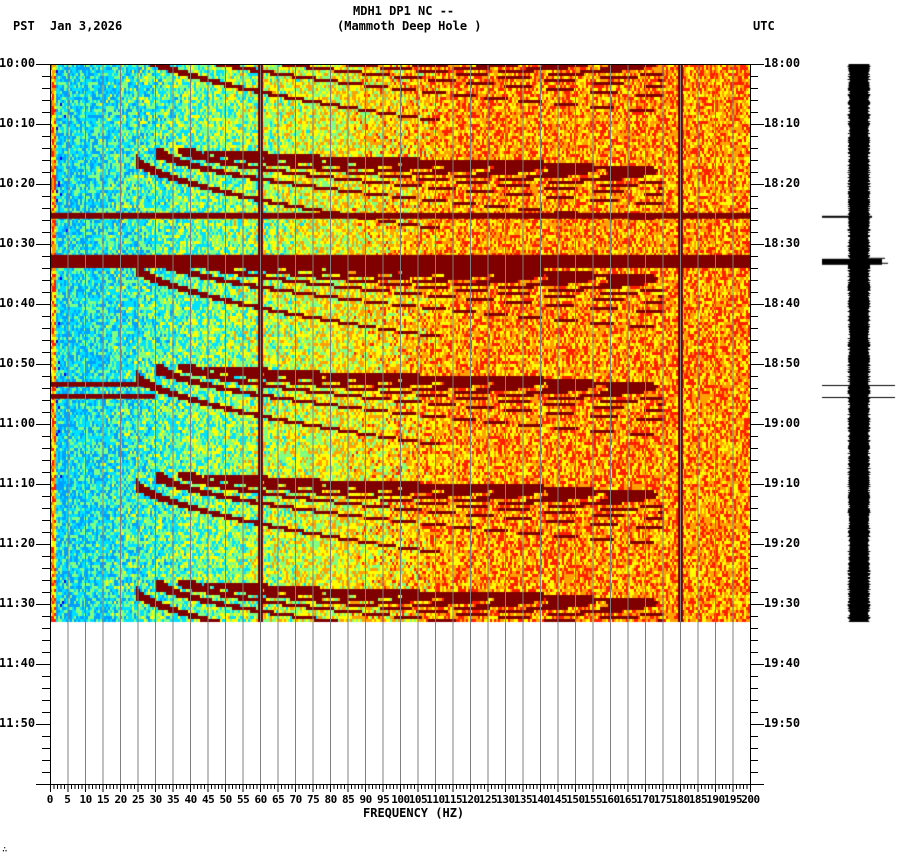 The height and width of the screenshot is (864, 902). What do you see at coordinates (226, 799) in the screenshot?
I see `x-tick-label: 50` at bounding box center [226, 799].